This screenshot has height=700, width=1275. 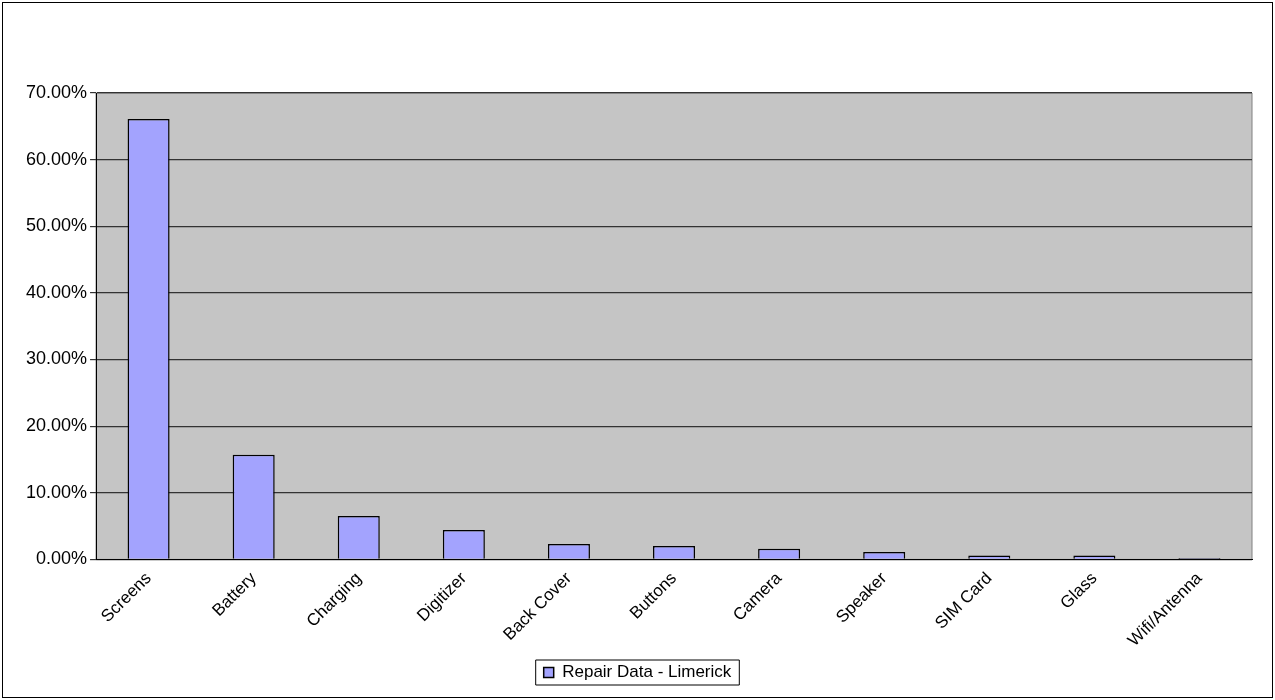 I want to click on y-tick-label: 70.00%, so click(x=56, y=91).